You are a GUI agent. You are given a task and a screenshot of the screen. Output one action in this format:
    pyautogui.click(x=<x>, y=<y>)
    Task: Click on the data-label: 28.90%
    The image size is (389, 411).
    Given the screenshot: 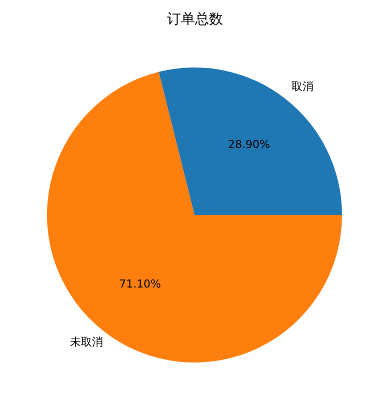 What is the action you would take?
    pyautogui.click(x=249, y=145)
    